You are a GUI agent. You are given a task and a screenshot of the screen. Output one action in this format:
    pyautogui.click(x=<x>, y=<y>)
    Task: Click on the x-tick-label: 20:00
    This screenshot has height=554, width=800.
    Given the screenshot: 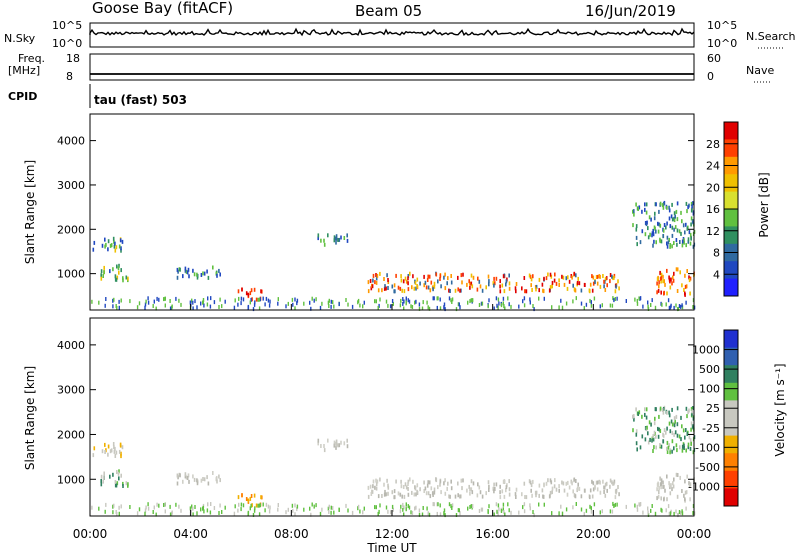 What is the action you would take?
    pyautogui.click(x=593, y=534)
    